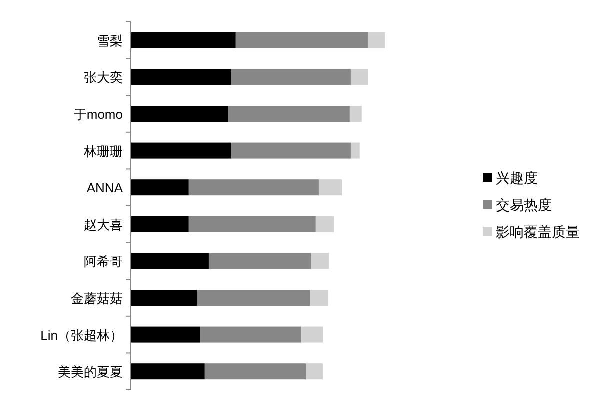 The height and width of the screenshot is (412, 613). What do you see at coordinates (103, 224) in the screenshot?
I see `y-tick-label: 赵大喜` at bounding box center [103, 224].